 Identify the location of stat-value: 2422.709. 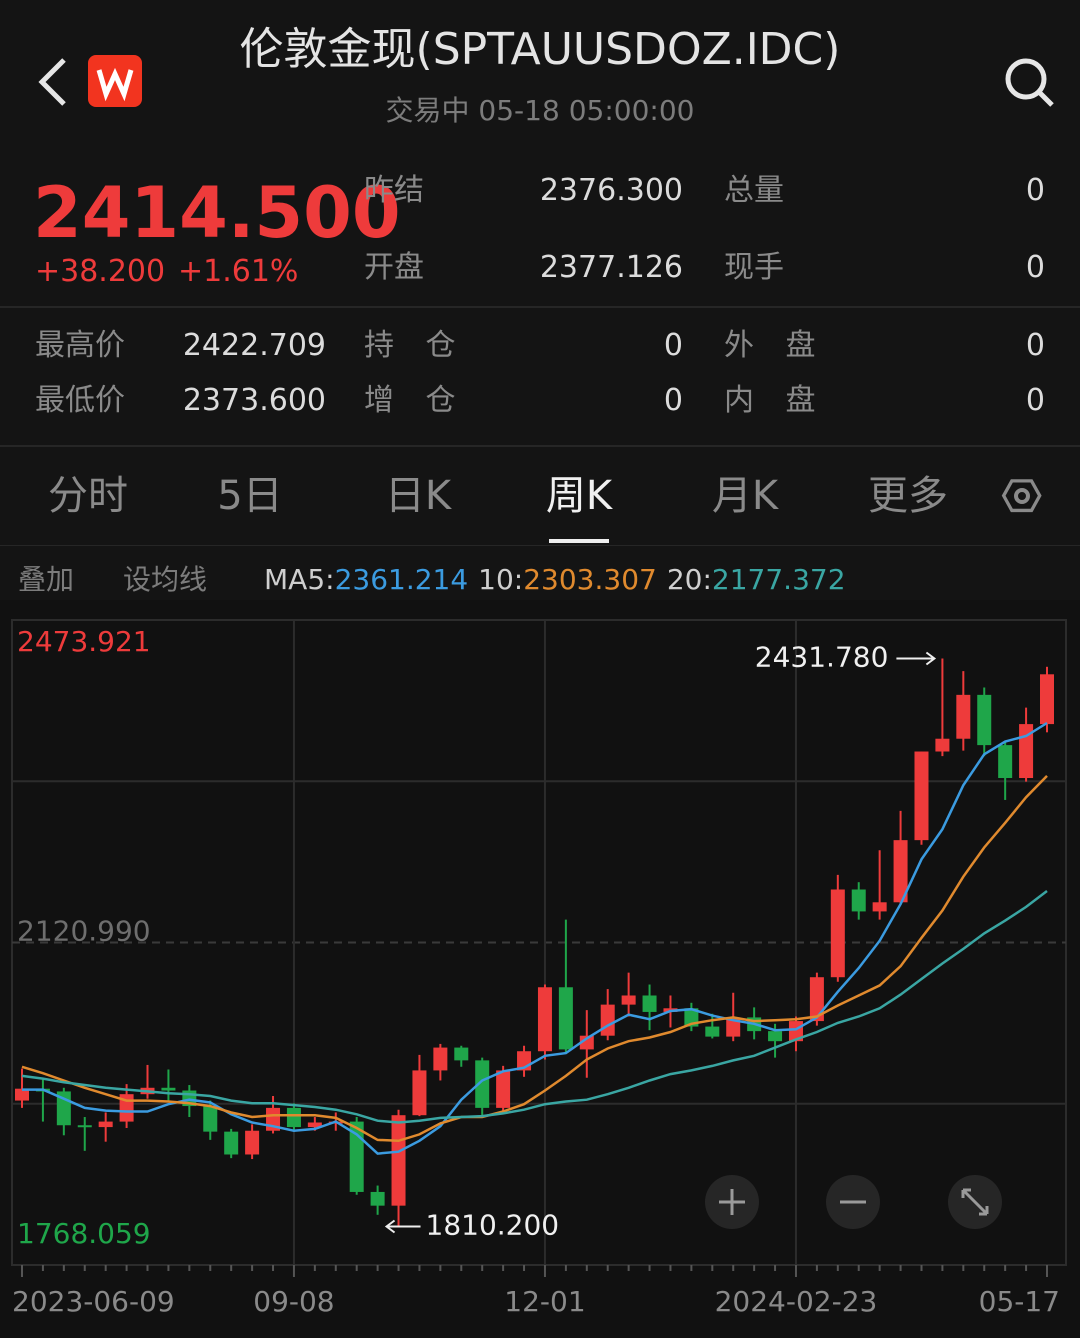
(254, 345).